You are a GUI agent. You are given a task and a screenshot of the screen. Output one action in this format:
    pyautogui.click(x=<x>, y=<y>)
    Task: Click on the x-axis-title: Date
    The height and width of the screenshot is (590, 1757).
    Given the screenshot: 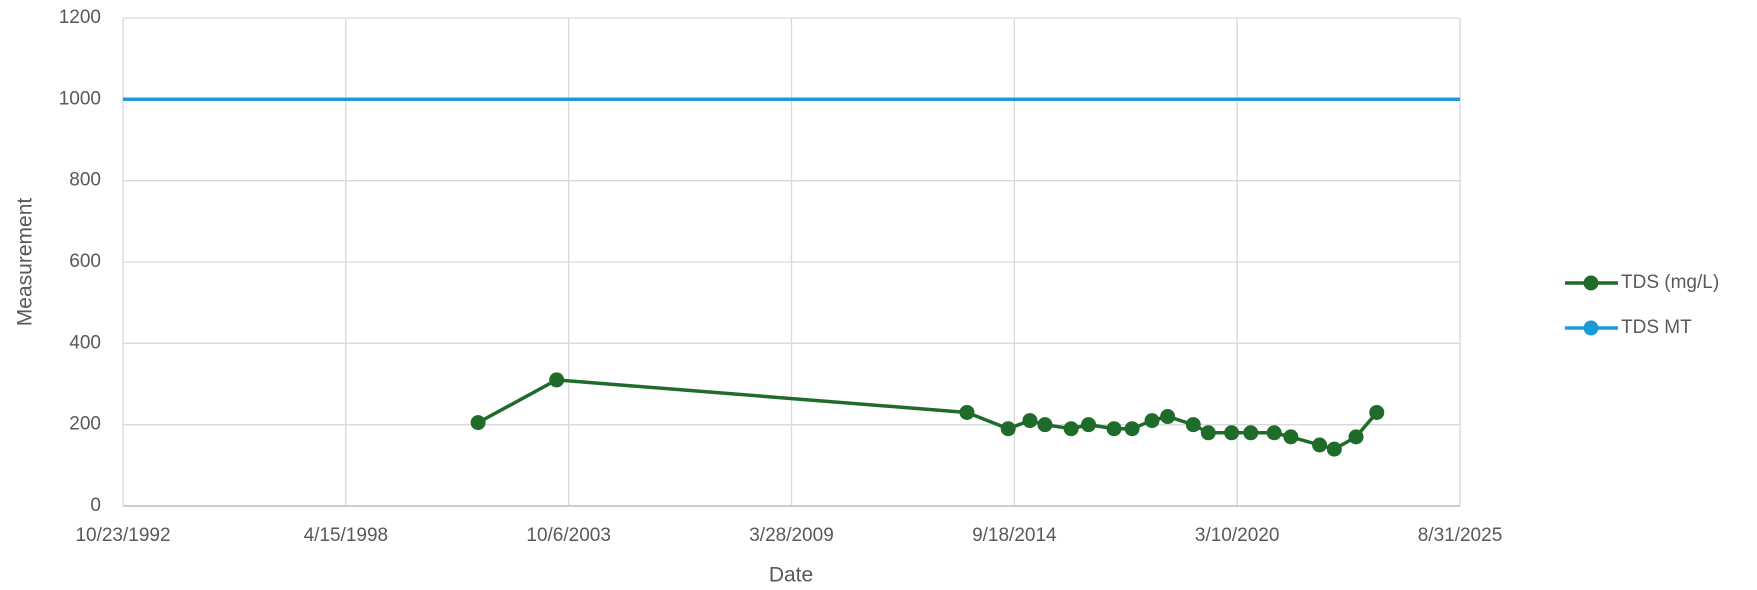 What is the action you would take?
    pyautogui.click(x=791, y=575)
    